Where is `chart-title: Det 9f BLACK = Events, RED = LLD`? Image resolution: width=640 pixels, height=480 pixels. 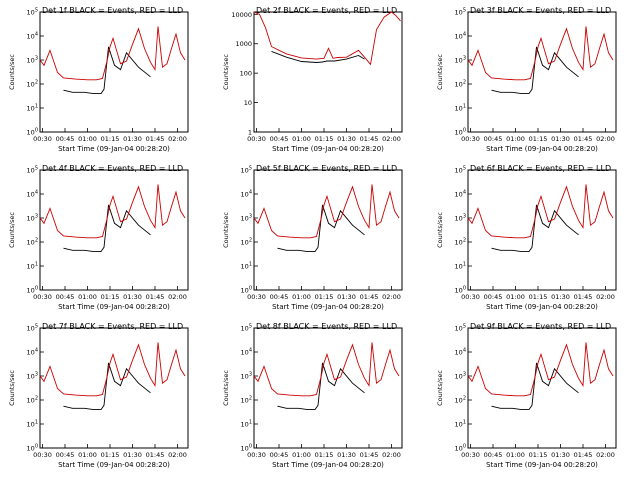 chart-title: Det 9f BLACK = Events, RED = LLD is located at coordinates (540, 326).